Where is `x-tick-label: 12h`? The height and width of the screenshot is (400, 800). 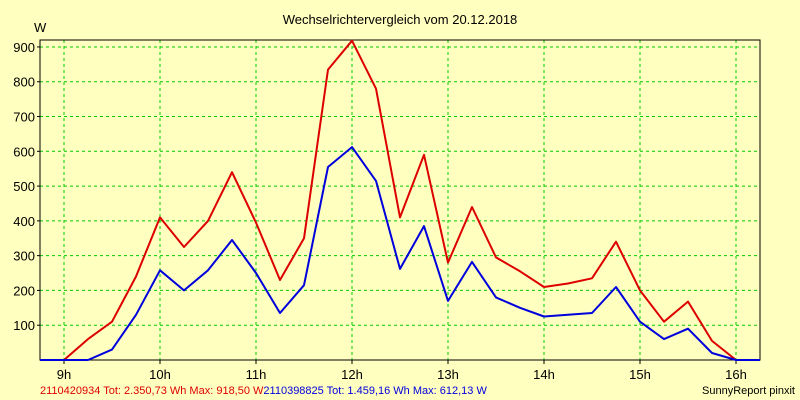
x-tick-label: 12h is located at coordinates (352, 374).